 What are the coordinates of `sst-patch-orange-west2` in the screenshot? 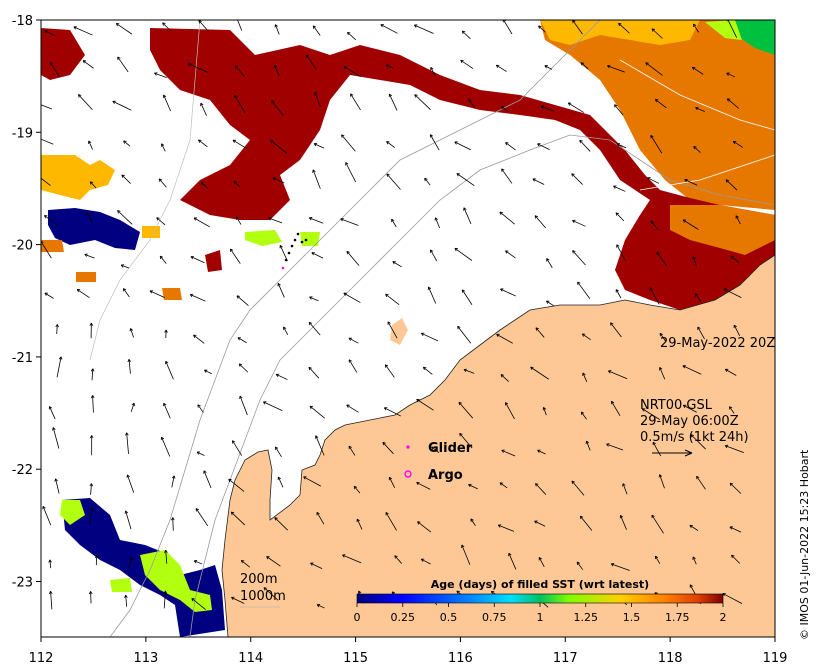 It's located at (86, 277).